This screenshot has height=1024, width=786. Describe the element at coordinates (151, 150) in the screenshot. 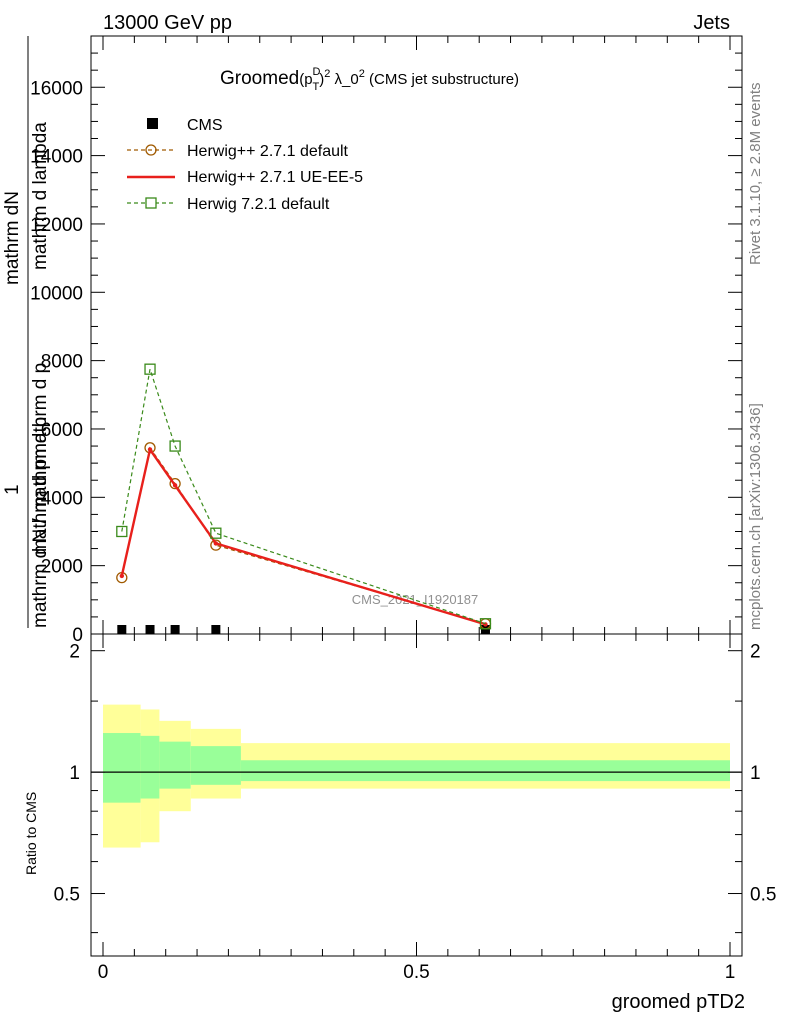

I see `legend-herwig-default-marker` at that location.